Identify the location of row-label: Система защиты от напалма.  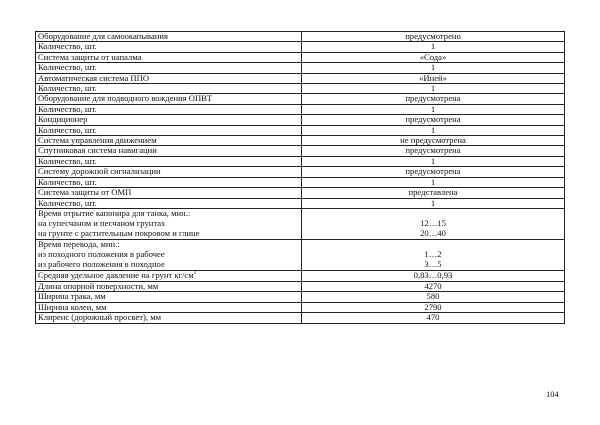
(168, 57).